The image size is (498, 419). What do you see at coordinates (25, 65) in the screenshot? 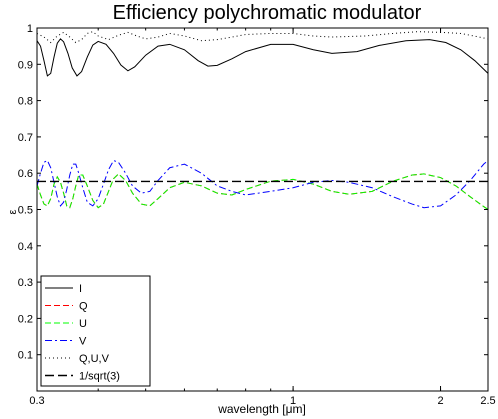
I see `y-tick-label: 0.9` at bounding box center [25, 65].